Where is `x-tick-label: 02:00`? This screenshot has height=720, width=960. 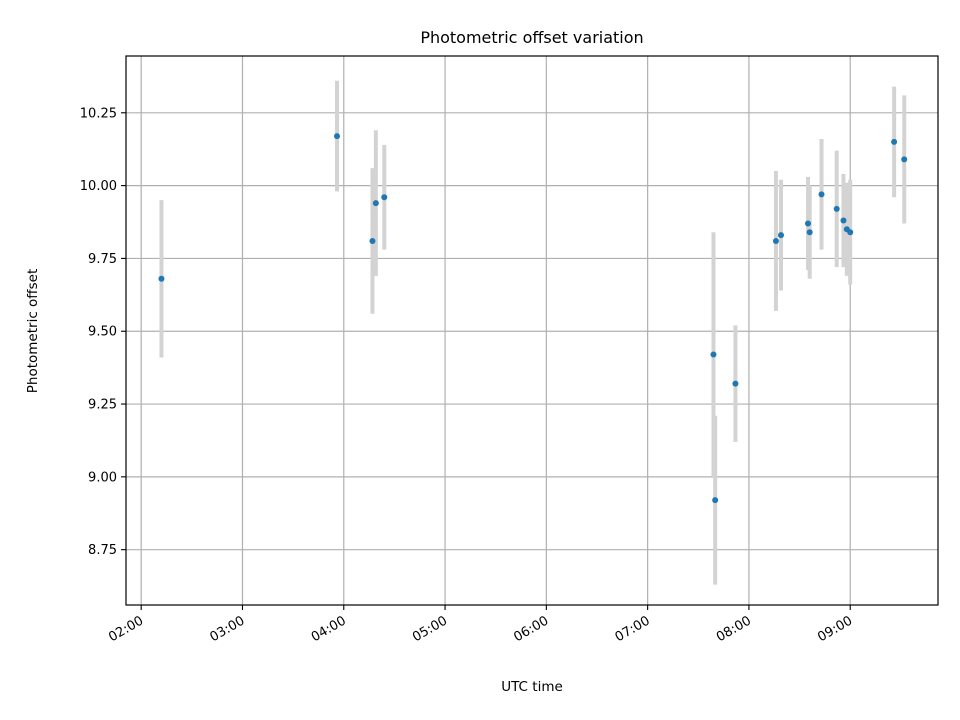
x-tick-label: 02:00 is located at coordinates (126, 629).